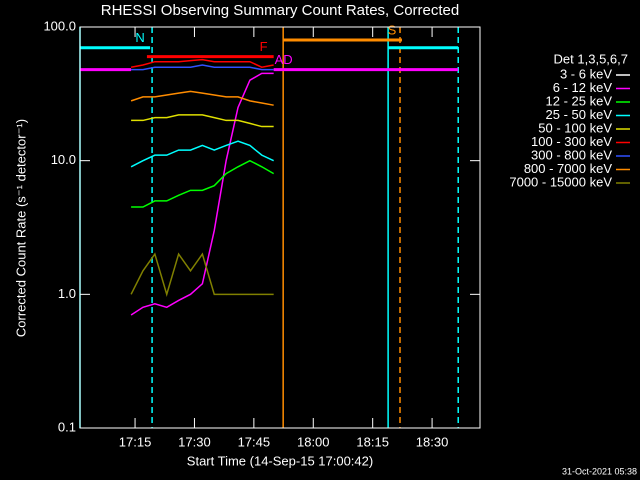 This screenshot has height=480, width=640. Describe the element at coordinates (264, 46) in the screenshot. I see `flag-label: F` at that location.